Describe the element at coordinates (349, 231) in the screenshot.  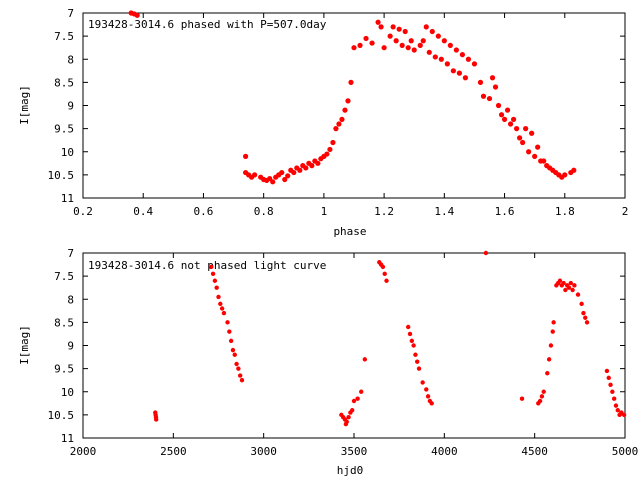
I see `phased-plot-x-axis-title: phase` at that location.